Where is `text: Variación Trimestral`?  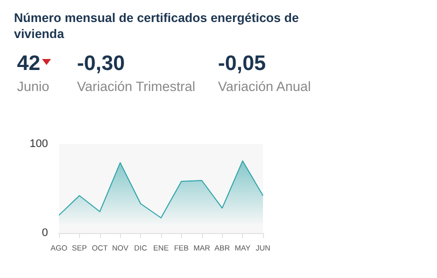 text: Variación Trimestral is located at coordinates (136, 86).